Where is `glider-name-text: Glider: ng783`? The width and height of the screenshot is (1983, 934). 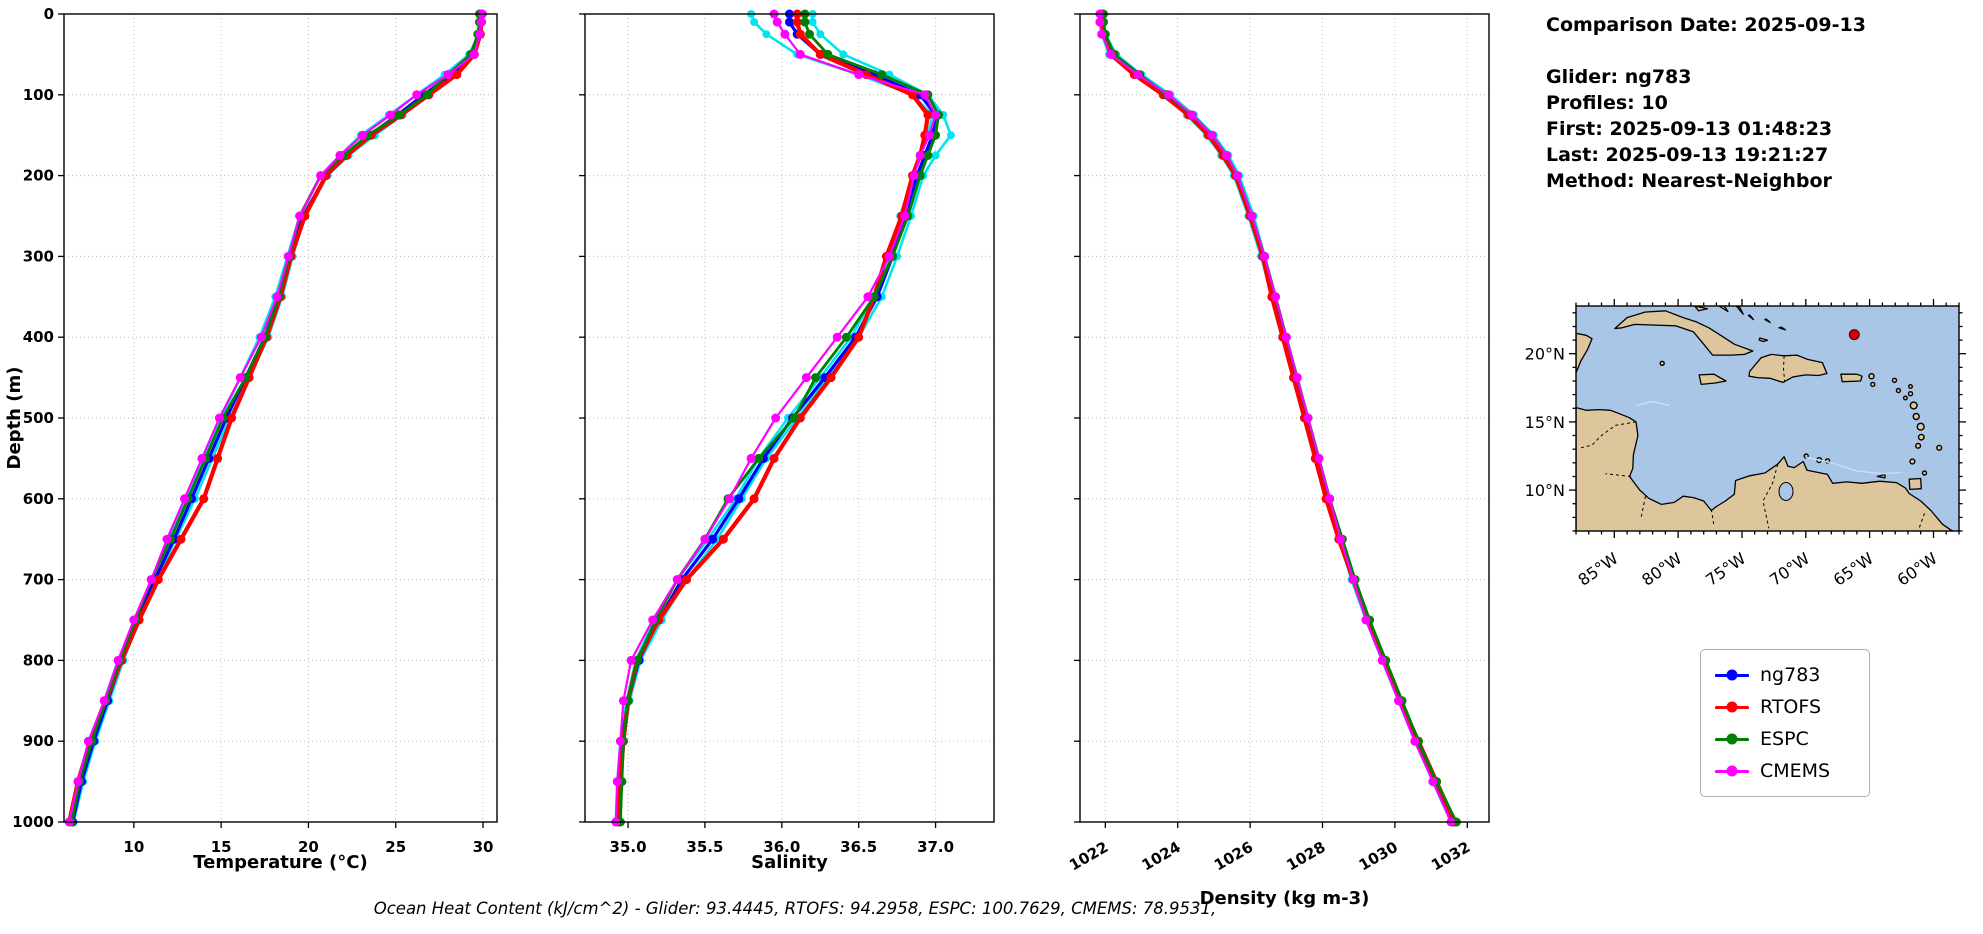
glider-name-text: Glider: ng783 is located at coordinates (1619, 77).